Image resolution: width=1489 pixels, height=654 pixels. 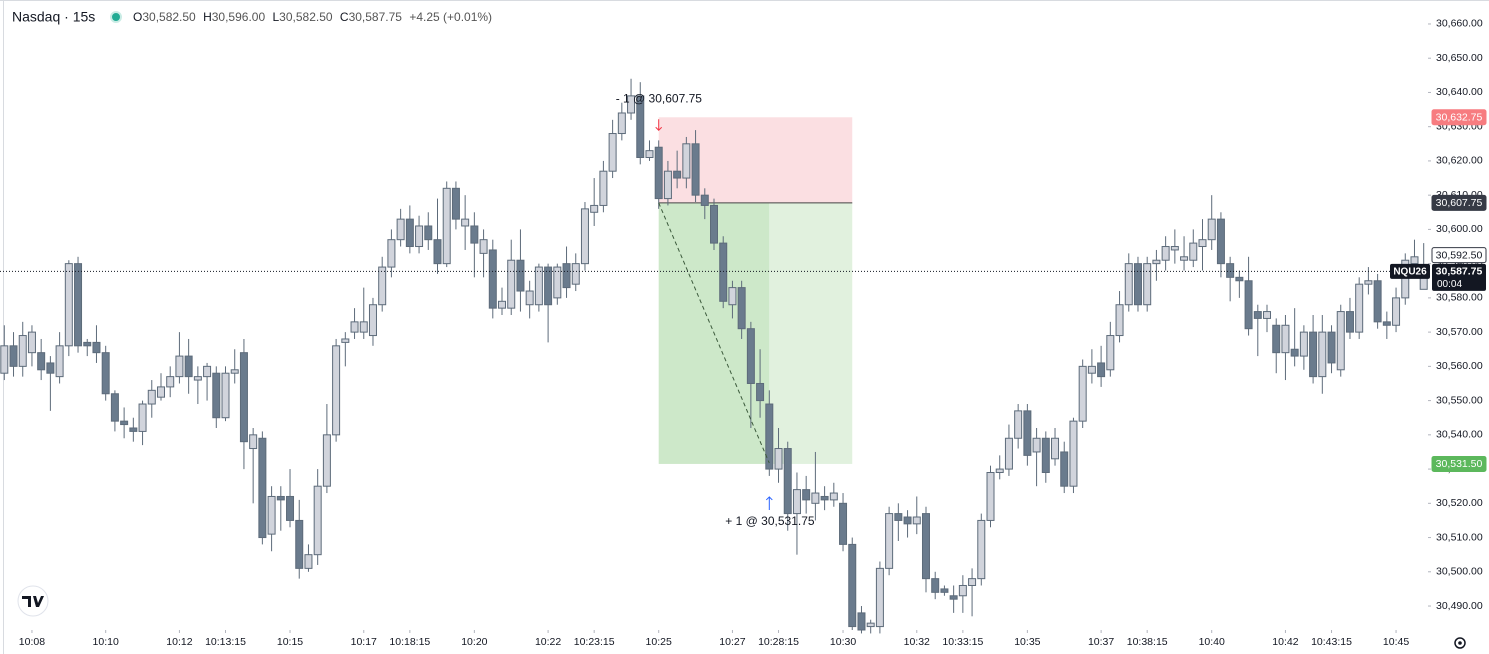 What do you see at coordinates (770, 521) in the screenshot?
I see `exit-note: + 1 @ 30,531.75` at bounding box center [770, 521].